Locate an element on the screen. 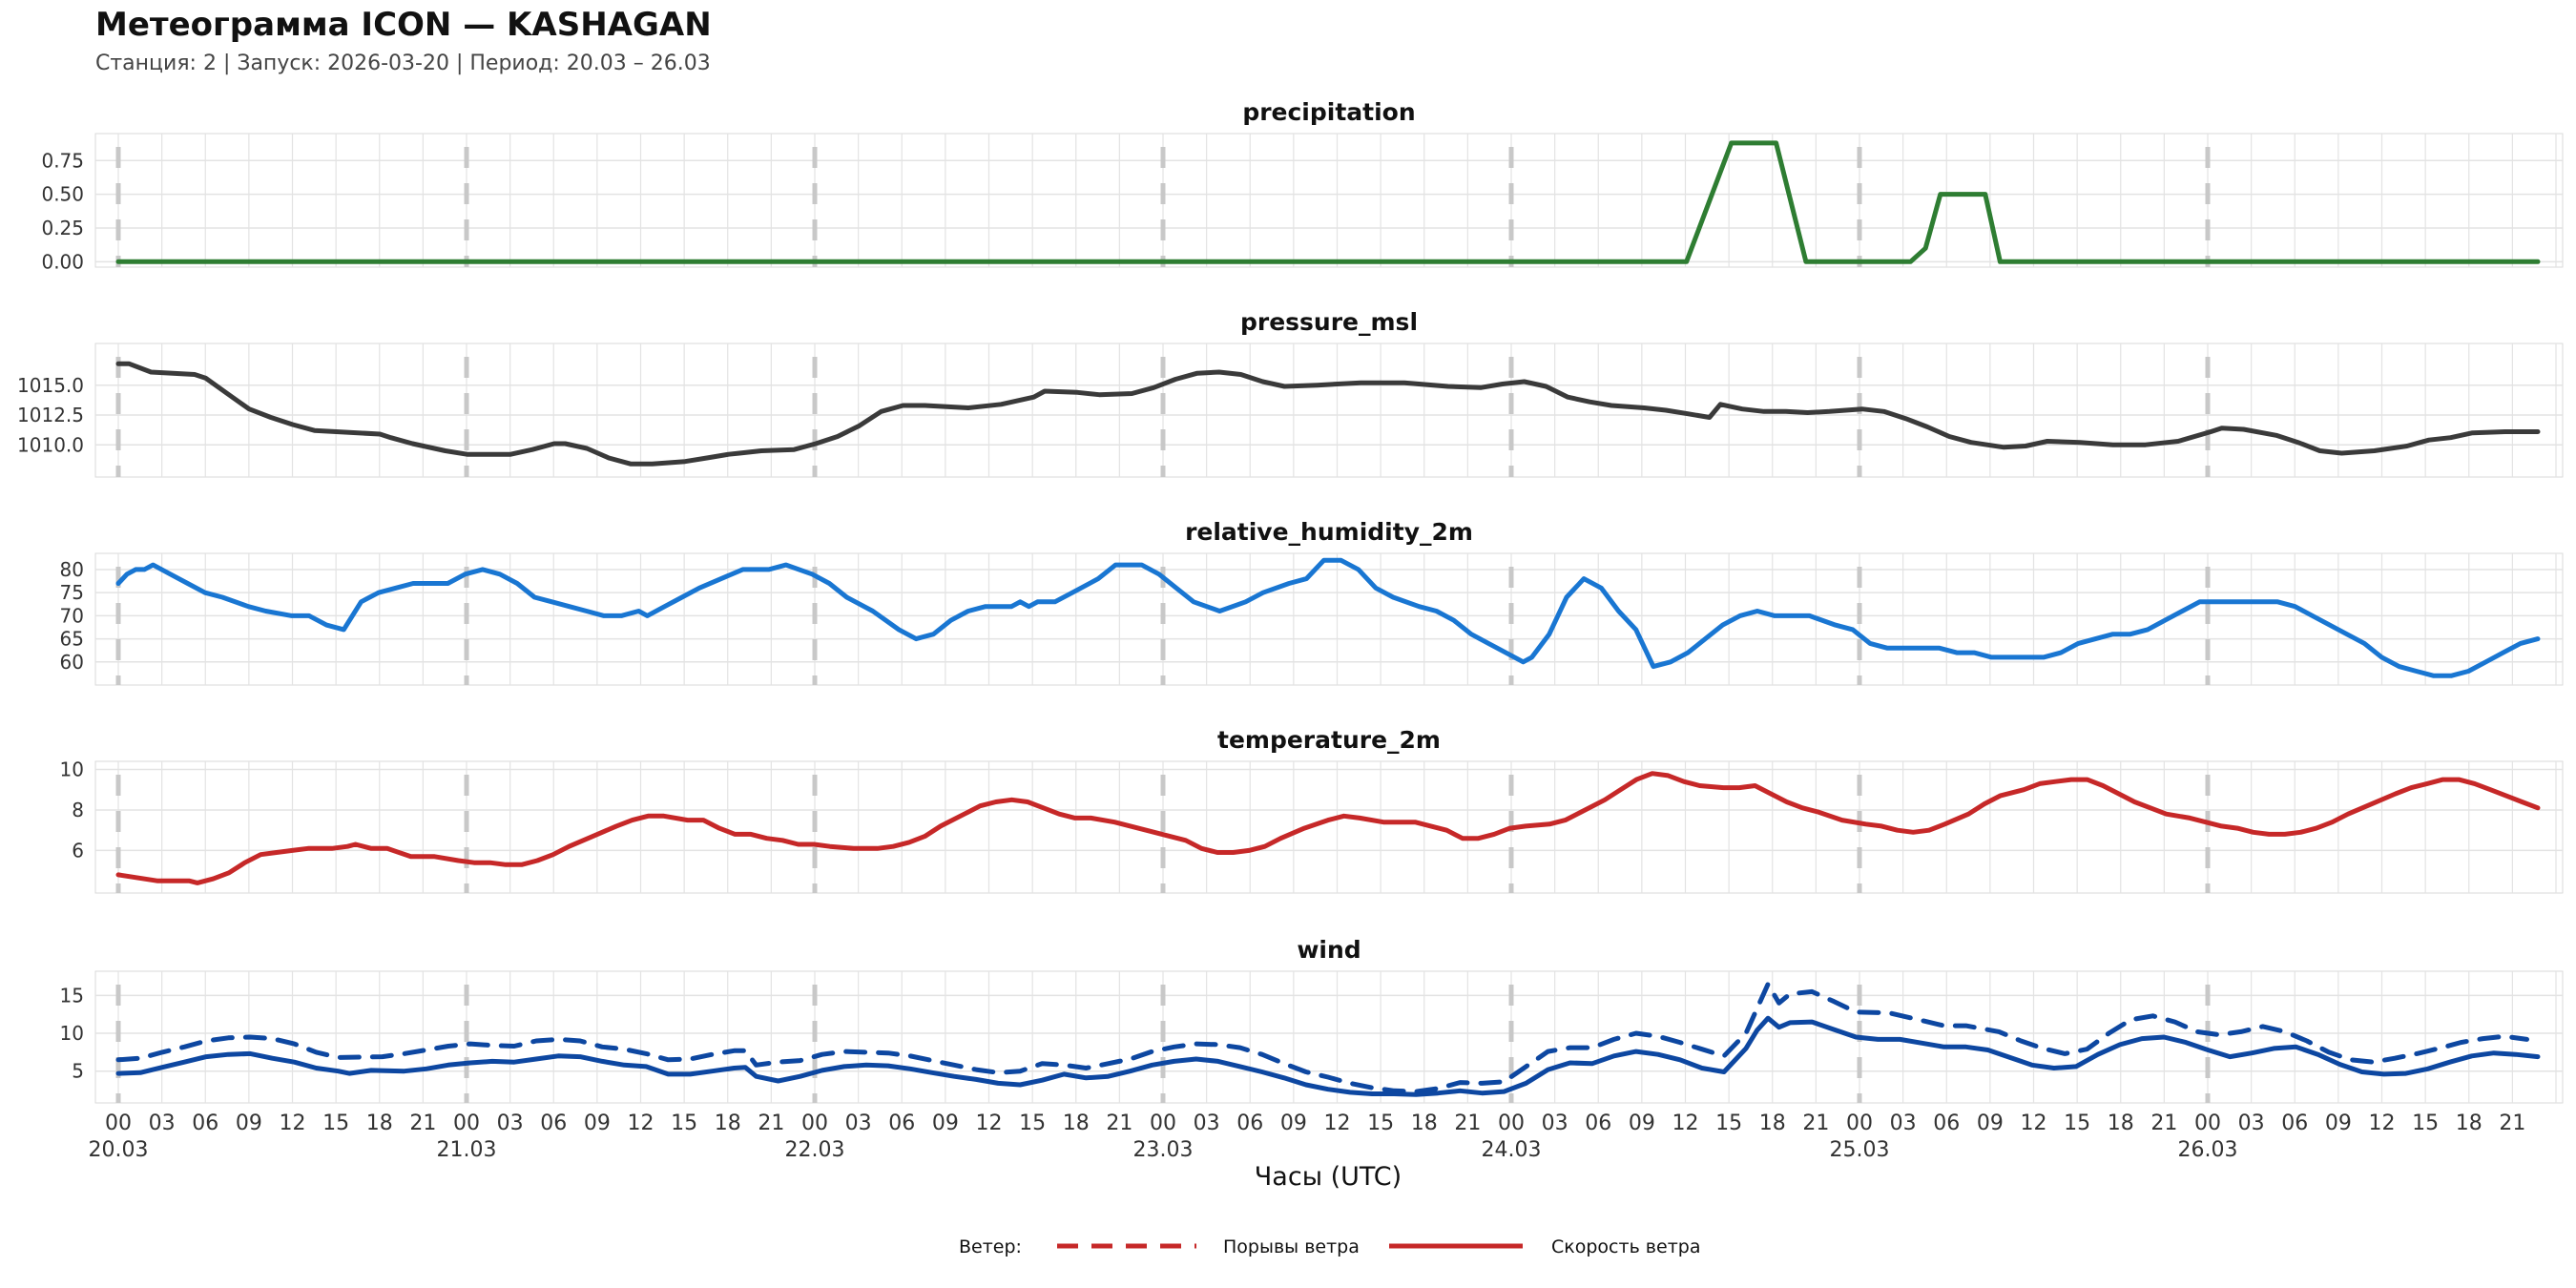 The height and width of the screenshot is (1288, 2576). x-day-label: 24.03 is located at coordinates (1512, 1150).